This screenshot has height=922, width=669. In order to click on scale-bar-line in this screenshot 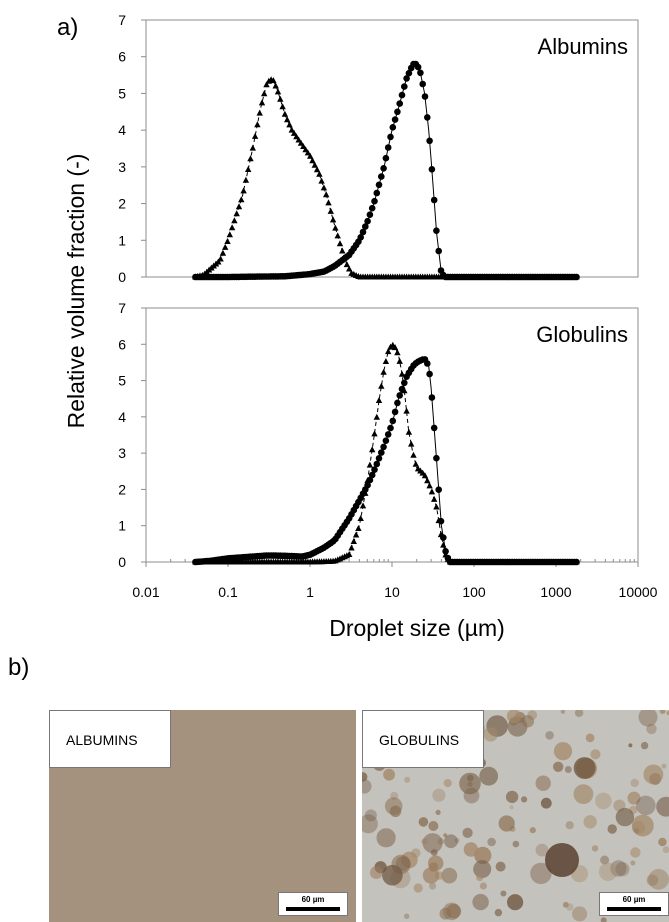, I will do `click(634, 909)`.